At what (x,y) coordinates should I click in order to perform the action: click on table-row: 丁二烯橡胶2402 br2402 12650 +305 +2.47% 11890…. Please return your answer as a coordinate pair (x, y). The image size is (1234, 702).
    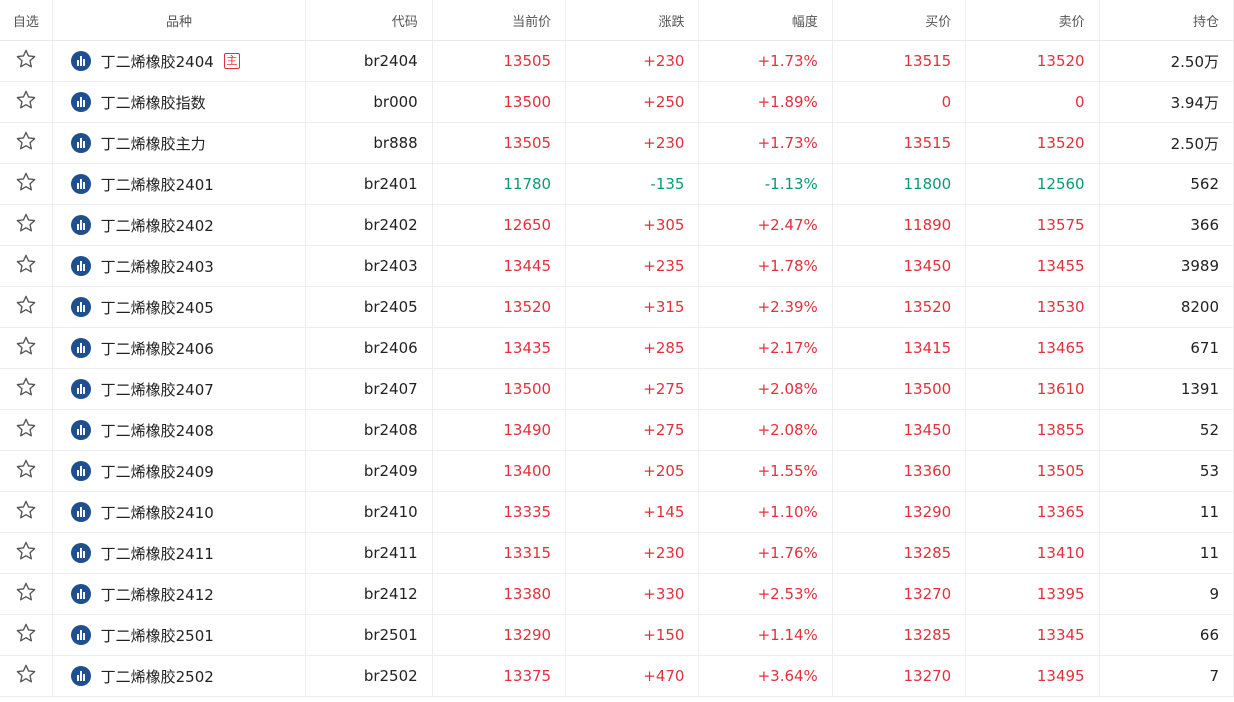
    Looking at the image, I should click on (617, 225).